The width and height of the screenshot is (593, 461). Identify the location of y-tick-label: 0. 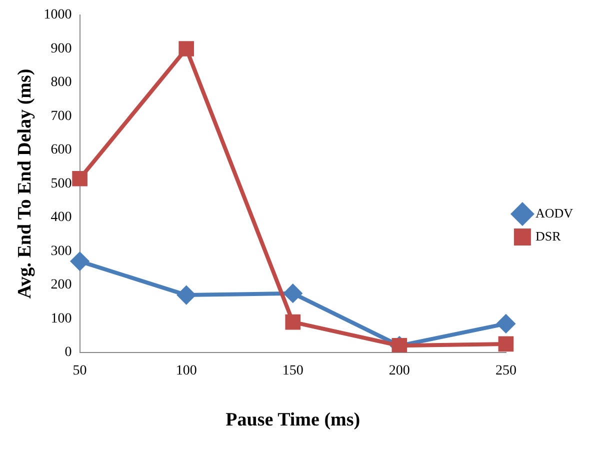
(68, 352).